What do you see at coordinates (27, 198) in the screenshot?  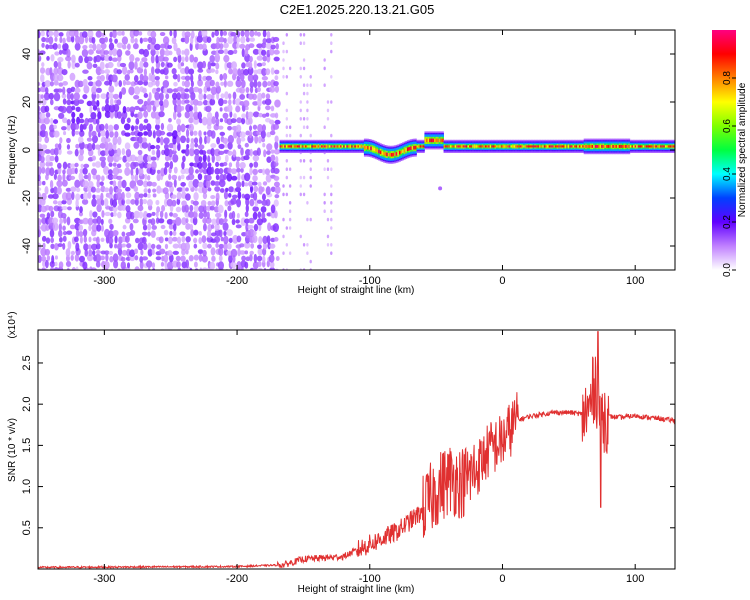 I see `spectrogram-y-tick-label: -20` at bounding box center [27, 198].